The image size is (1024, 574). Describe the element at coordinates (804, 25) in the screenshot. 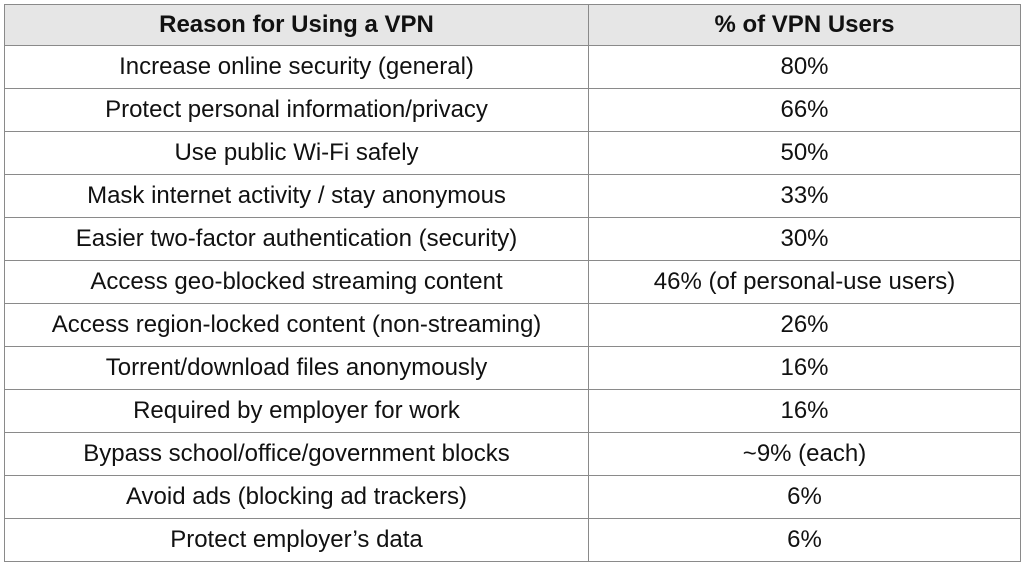

I see `header-cell: % of VPN Users` at that location.